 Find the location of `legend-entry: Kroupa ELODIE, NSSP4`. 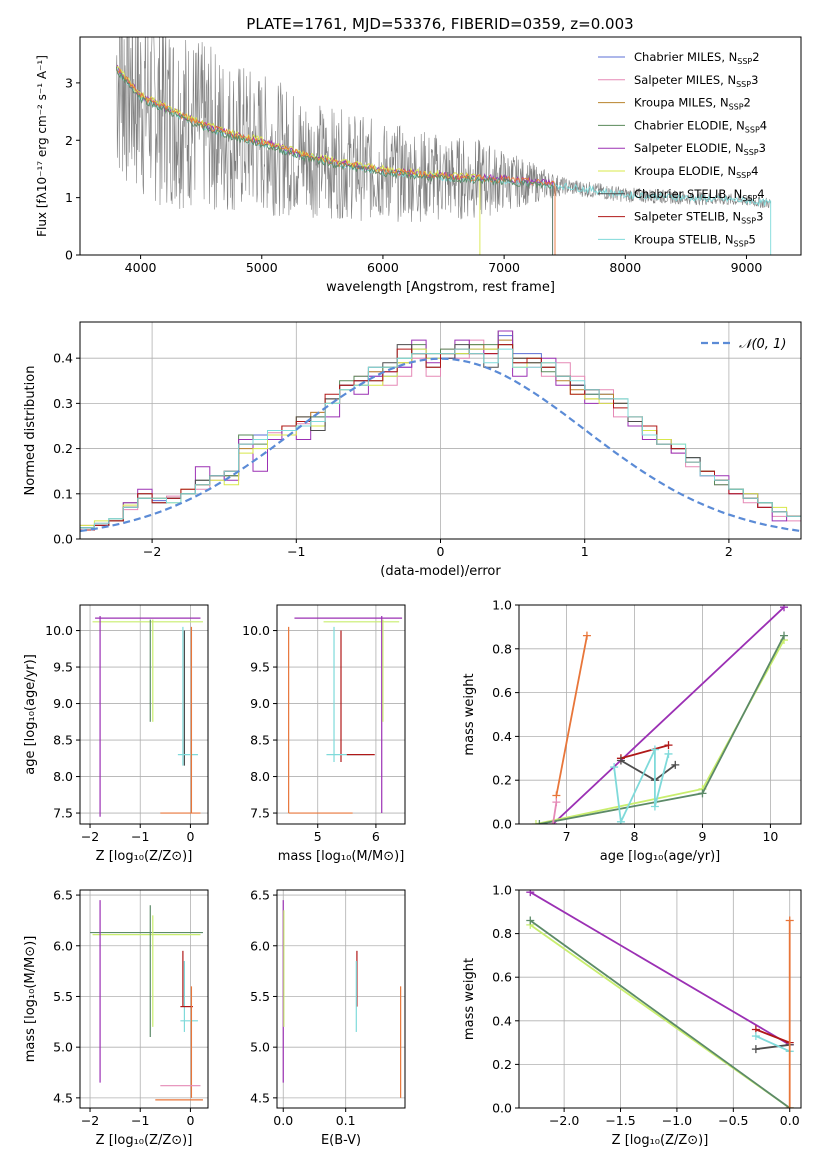

legend-entry: Kroupa ELODIE, NSSP4 is located at coordinates (696, 172).